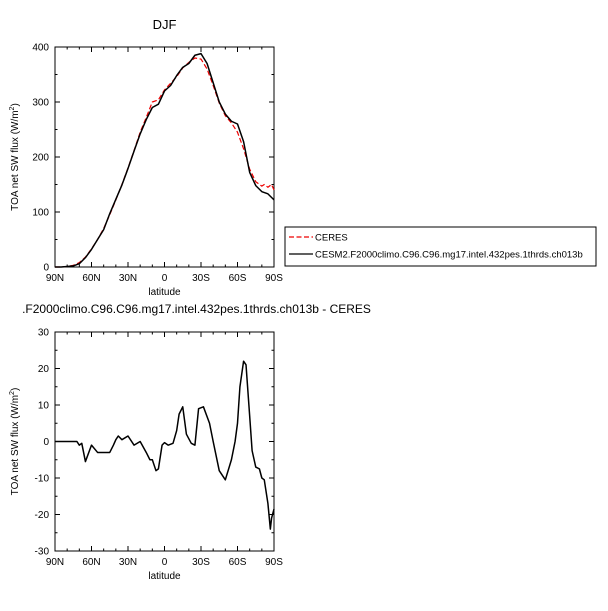  What do you see at coordinates (42, 515) in the screenshot?
I see `y-tick-label: -20` at bounding box center [42, 515].